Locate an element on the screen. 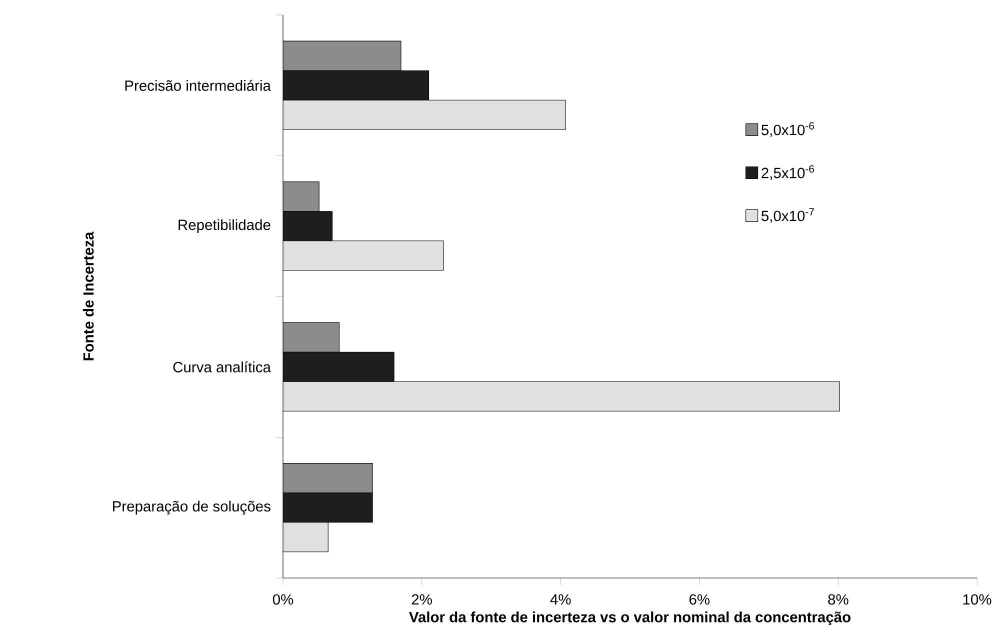 This screenshot has height=625, width=1000. x-axis-title: Valor da fonte de incerteza vs o valor nominal da concentração is located at coordinates (629, 618).